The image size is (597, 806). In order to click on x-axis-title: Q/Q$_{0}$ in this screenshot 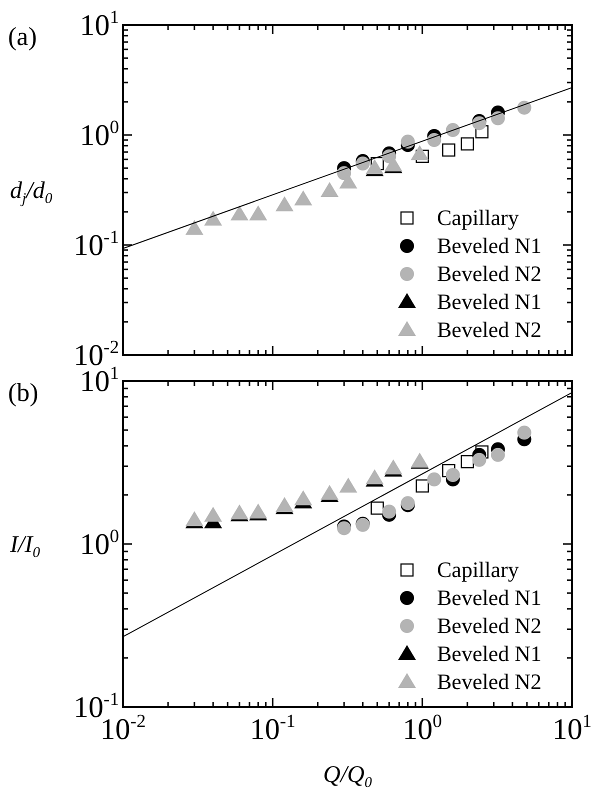, I will do `click(347, 776)`.